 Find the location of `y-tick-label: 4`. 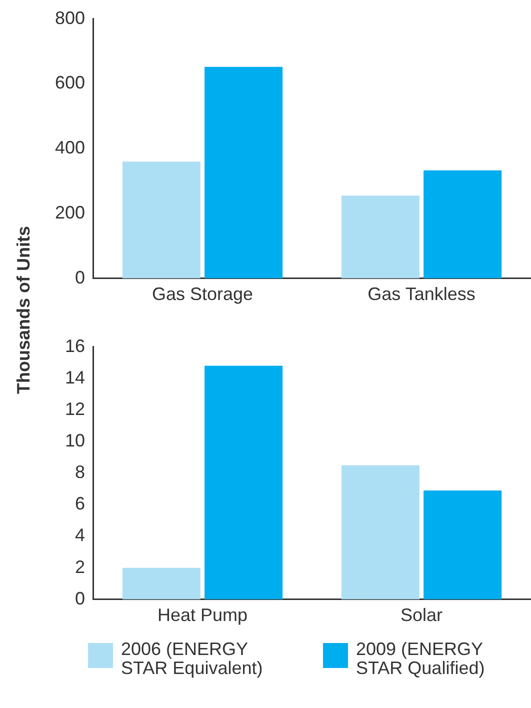

y-tick-label: 4 is located at coordinates (79, 535).